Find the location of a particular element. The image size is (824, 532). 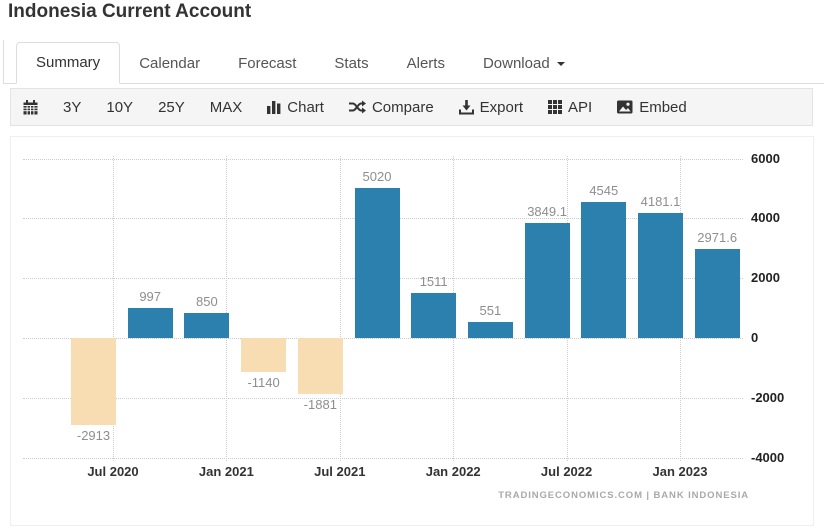

embed-button-label: Embed is located at coordinates (663, 107).